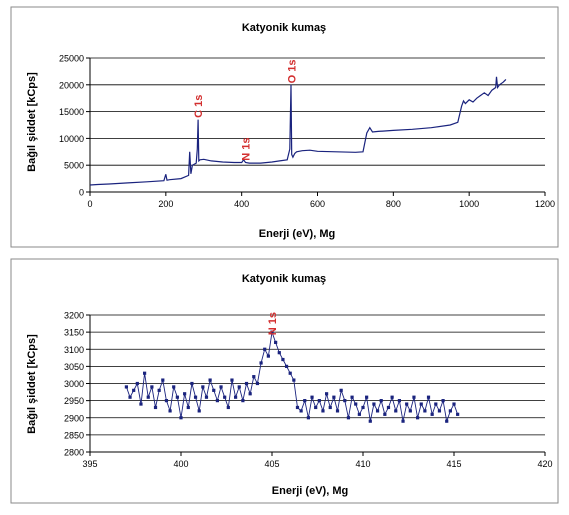 This screenshot has width=569, height=515. Describe the element at coordinates (165, 204) in the screenshot. I see `x-tick-label: 200` at that location.